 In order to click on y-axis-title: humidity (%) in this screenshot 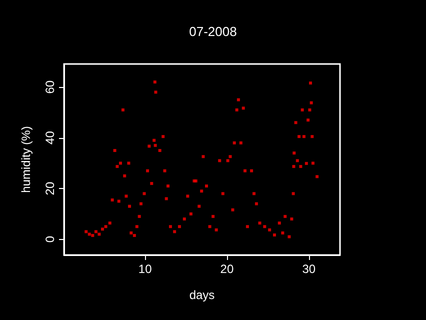, I will do `click(26, 159)`.